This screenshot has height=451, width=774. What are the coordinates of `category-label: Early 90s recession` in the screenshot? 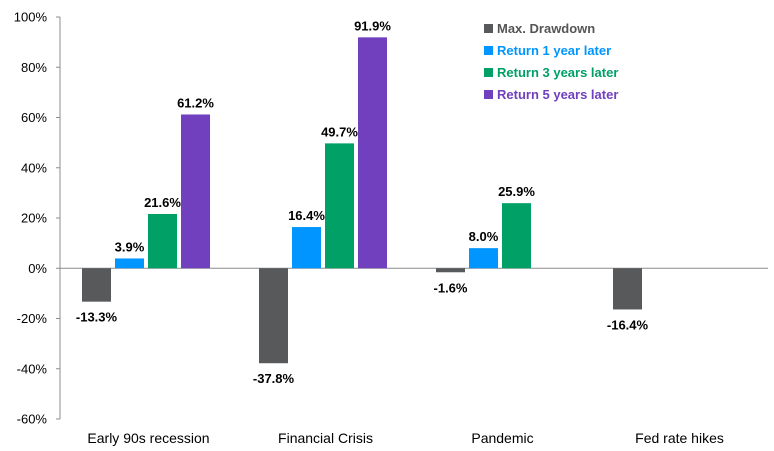 It's located at (148, 438).